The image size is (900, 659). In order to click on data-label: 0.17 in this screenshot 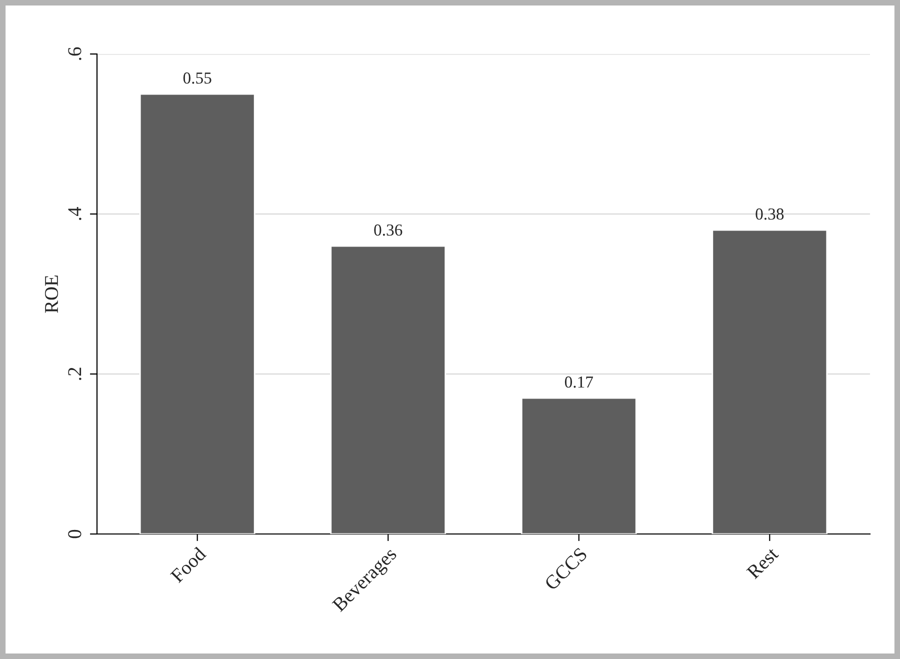, I will do `click(578, 382)`.